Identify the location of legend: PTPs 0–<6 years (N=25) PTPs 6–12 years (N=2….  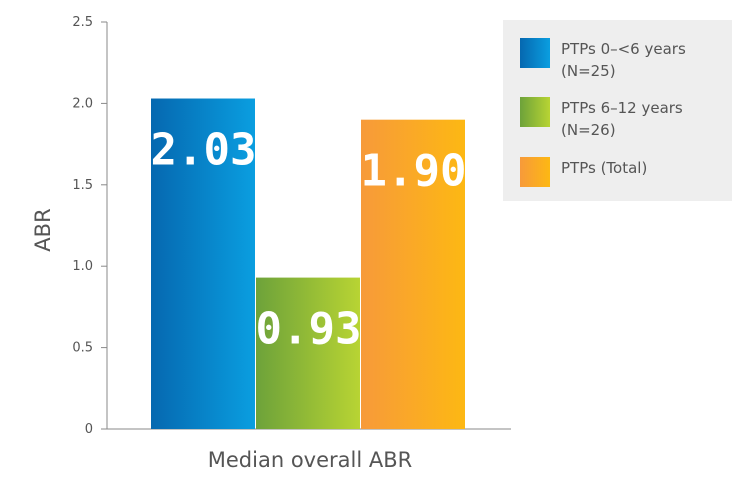
(617, 110).